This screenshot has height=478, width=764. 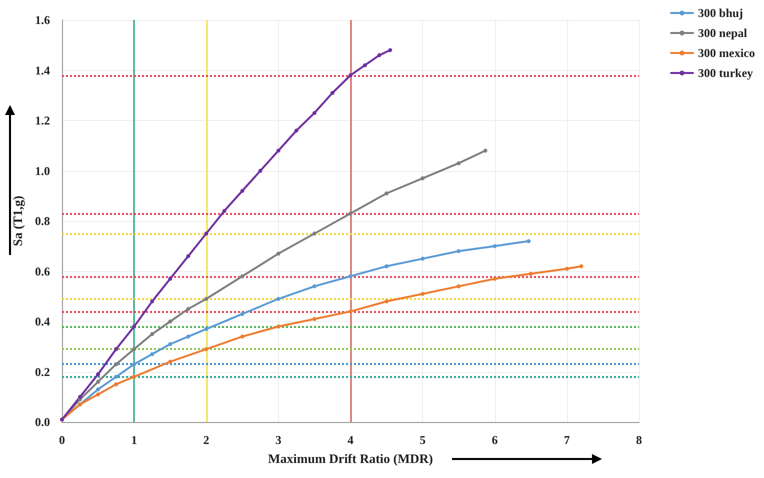 I want to click on legend-label: 300 mexico, so click(x=726, y=53).